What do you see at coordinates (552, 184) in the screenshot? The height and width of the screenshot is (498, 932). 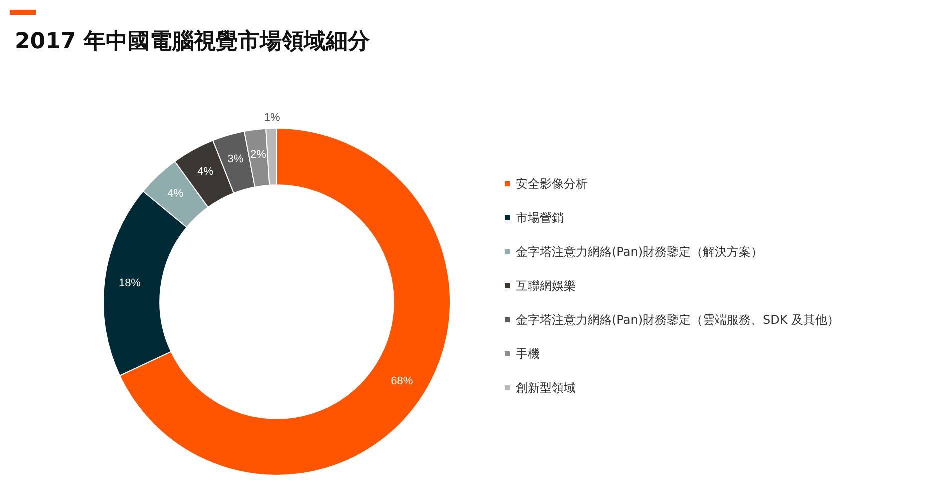 I see `legend-label: 安全影像分析` at bounding box center [552, 184].